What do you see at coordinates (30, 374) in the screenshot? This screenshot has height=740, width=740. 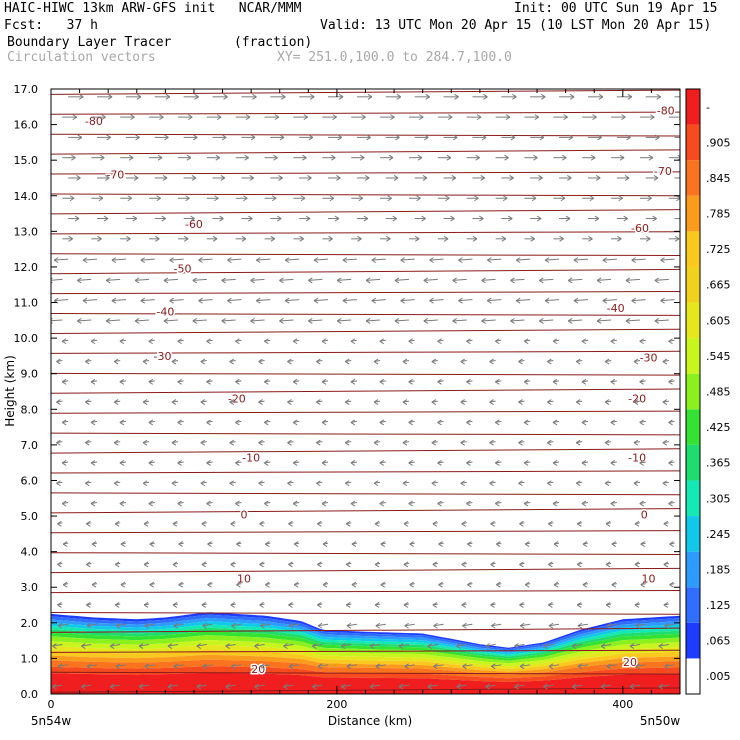 I see `y-tick-label: 9.0` at bounding box center [30, 374].